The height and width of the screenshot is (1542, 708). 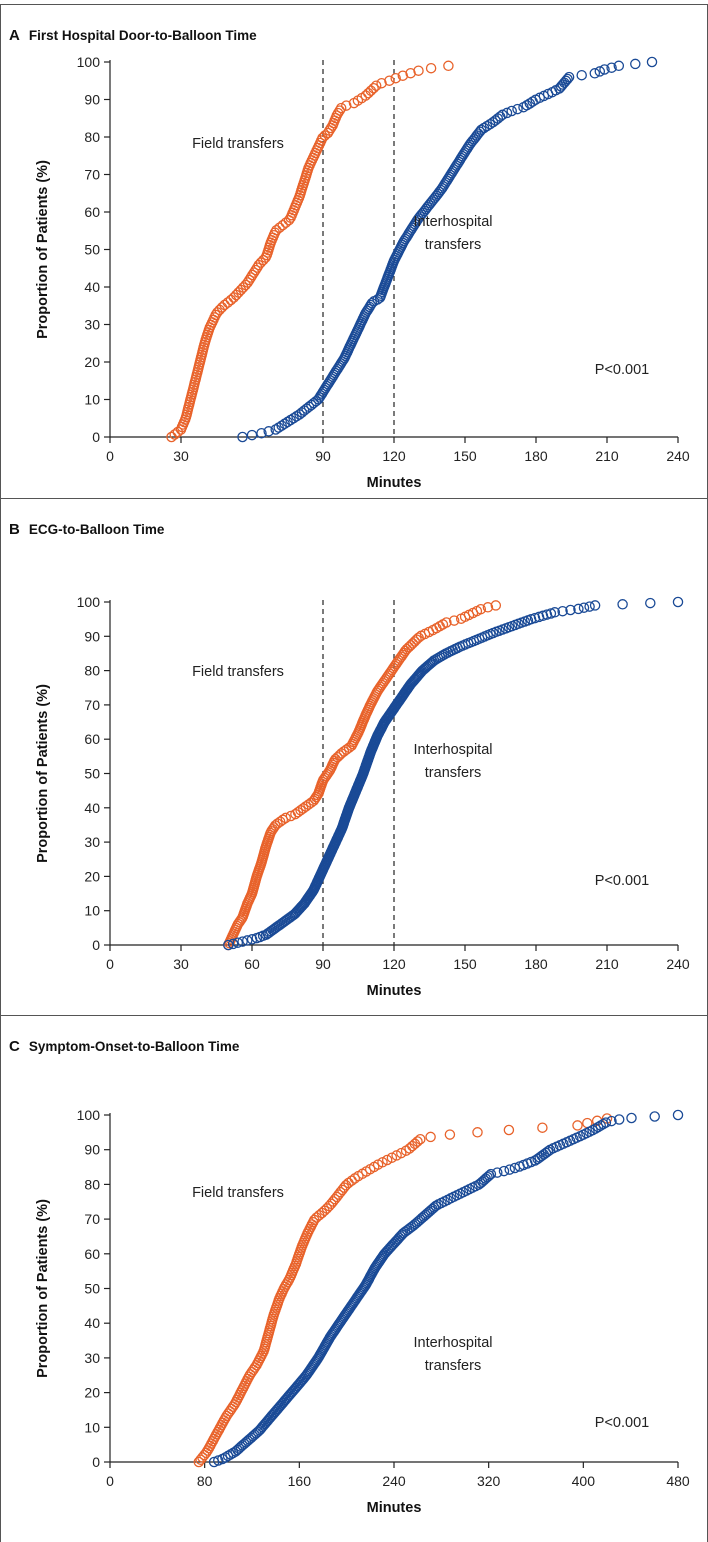 I want to click on interhospital-label-line2: transfers, so click(x=453, y=773).